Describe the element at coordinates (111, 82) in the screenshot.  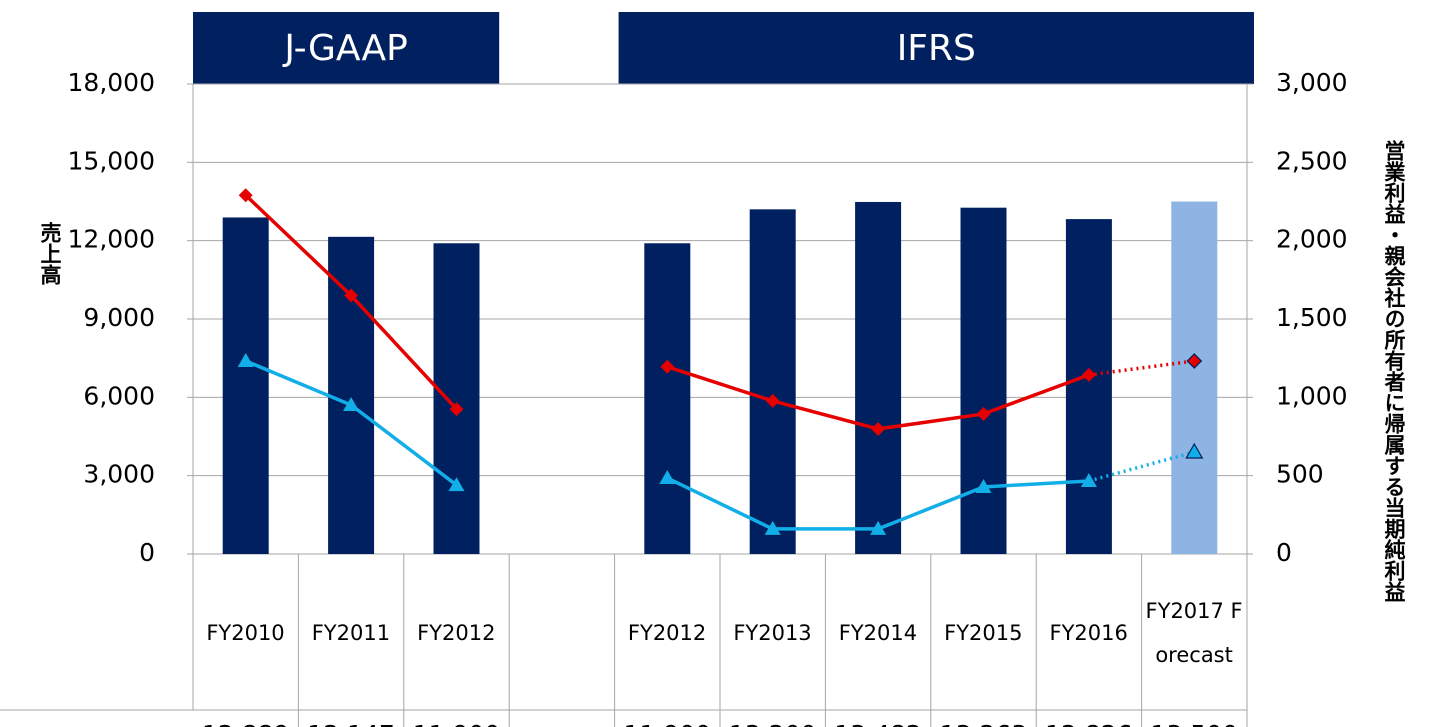
I see `y-tick-label: 18,000` at that location.